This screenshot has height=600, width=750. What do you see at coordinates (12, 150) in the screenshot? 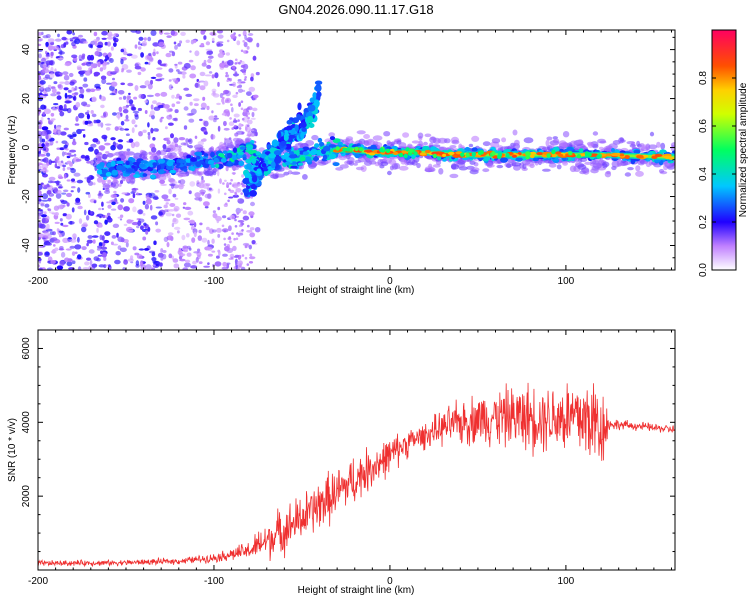
I see `spectrogram-ylabel: Frequency (Hz)` at bounding box center [12, 150].